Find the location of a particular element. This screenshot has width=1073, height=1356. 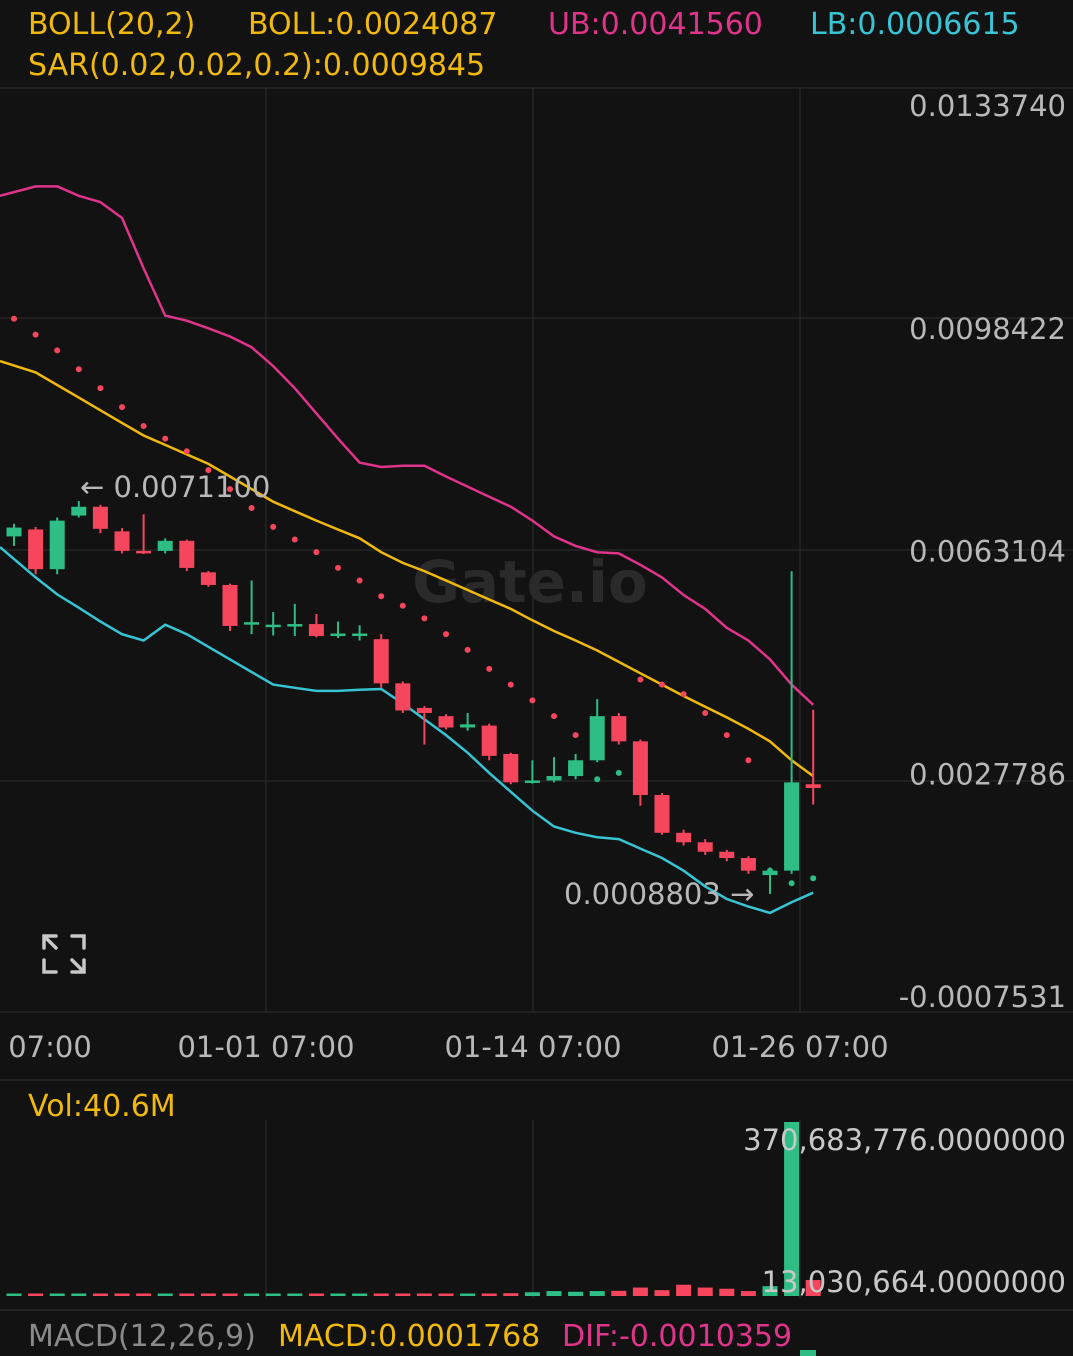

max-price-label: ← 0.0071100 is located at coordinates (175, 487).